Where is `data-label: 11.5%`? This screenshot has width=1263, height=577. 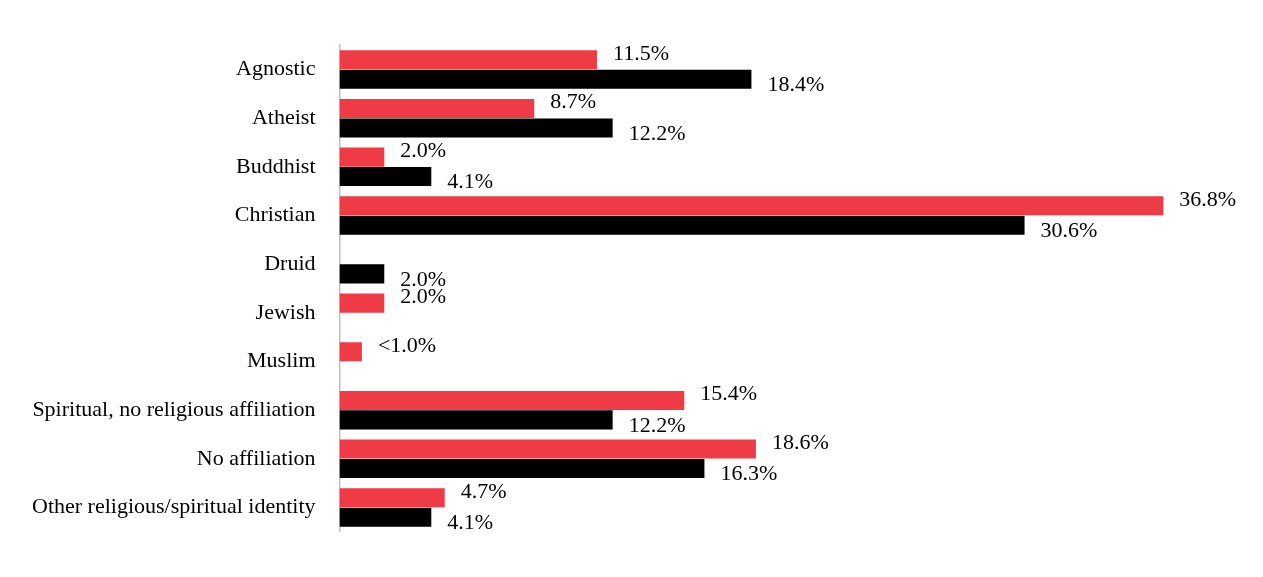 data-label: 11.5% is located at coordinates (640, 52).